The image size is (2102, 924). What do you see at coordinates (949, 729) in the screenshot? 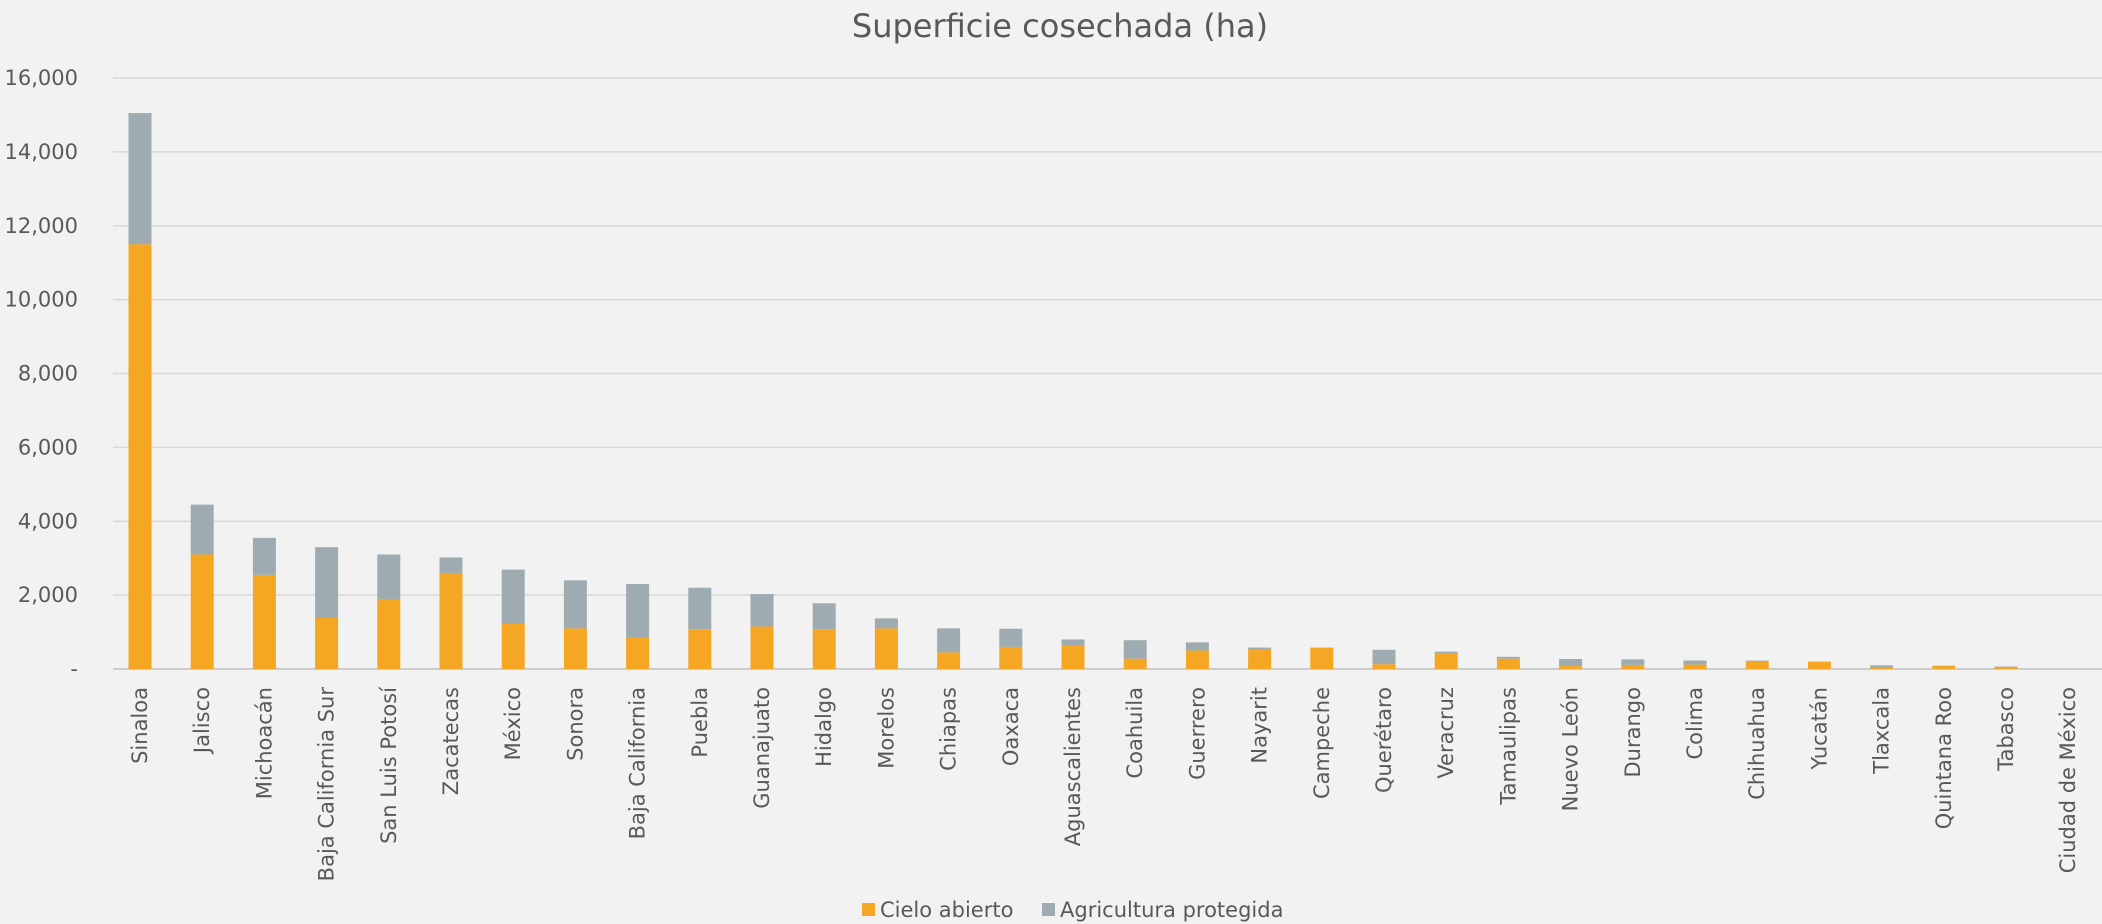
I see `x-tick-label: Chiapas` at bounding box center [949, 729].